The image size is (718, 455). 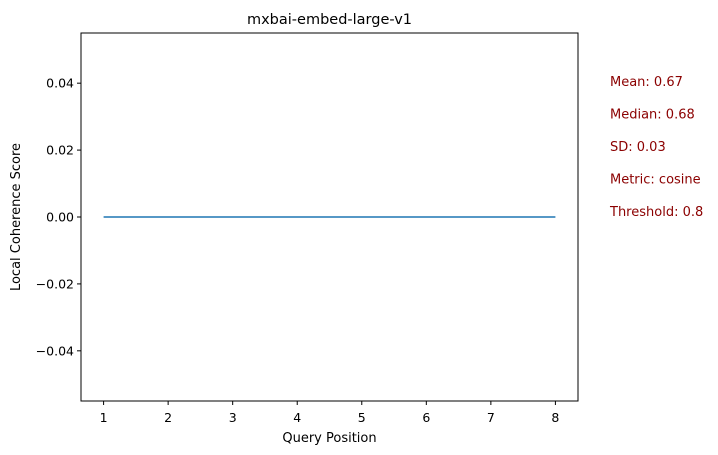 What do you see at coordinates (329, 413) in the screenshot?
I see `x-axis-ticks: 1 2 3 4 5 6 7 8` at bounding box center [329, 413].